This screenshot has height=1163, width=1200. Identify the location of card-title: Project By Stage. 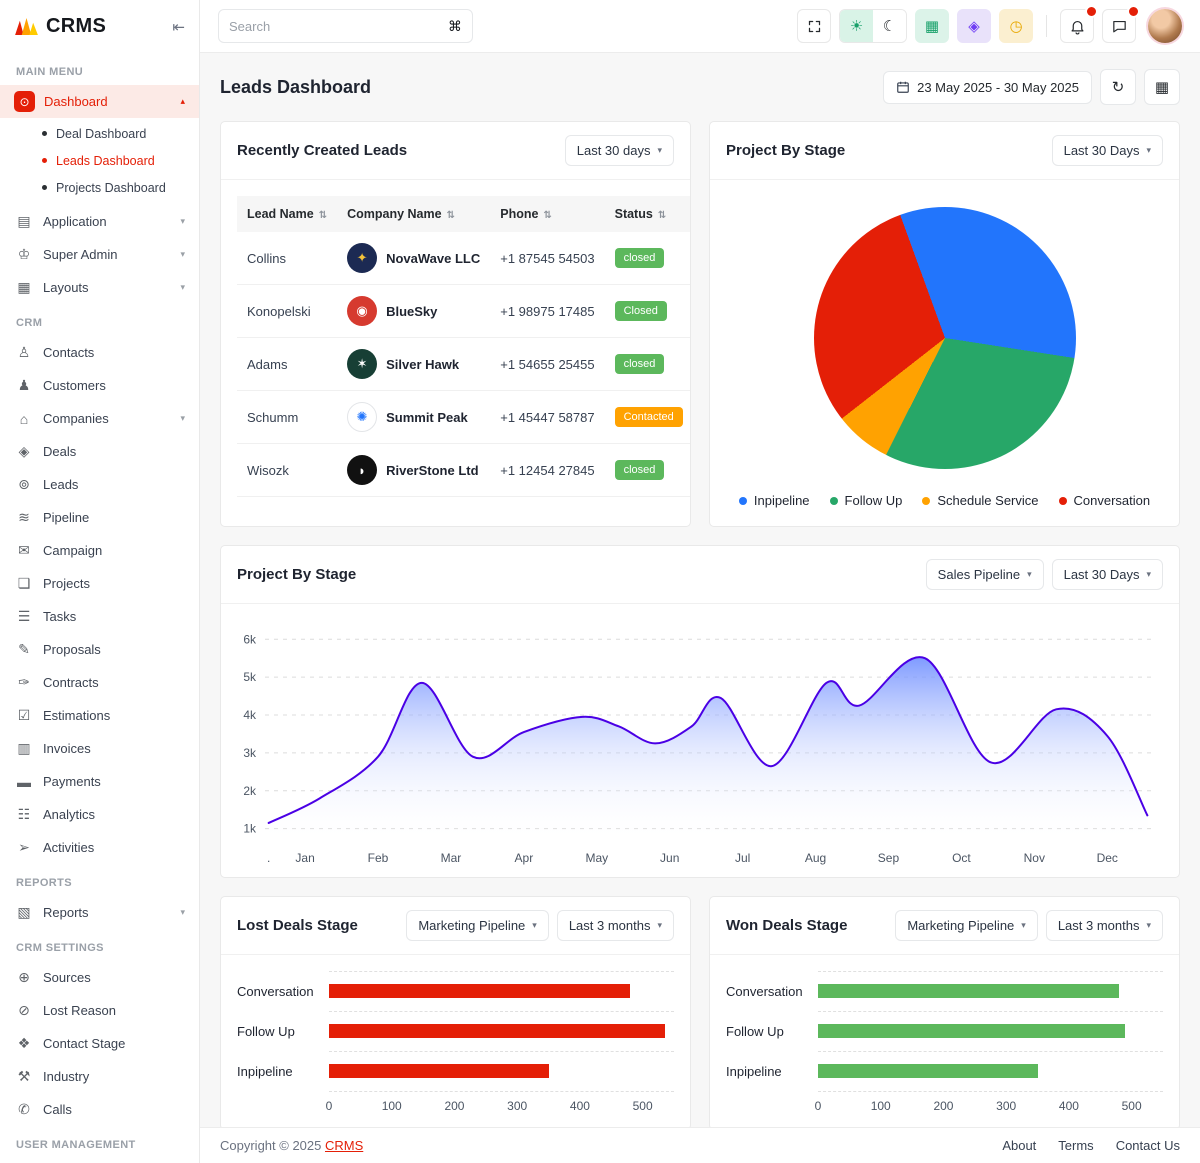
(786, 150).